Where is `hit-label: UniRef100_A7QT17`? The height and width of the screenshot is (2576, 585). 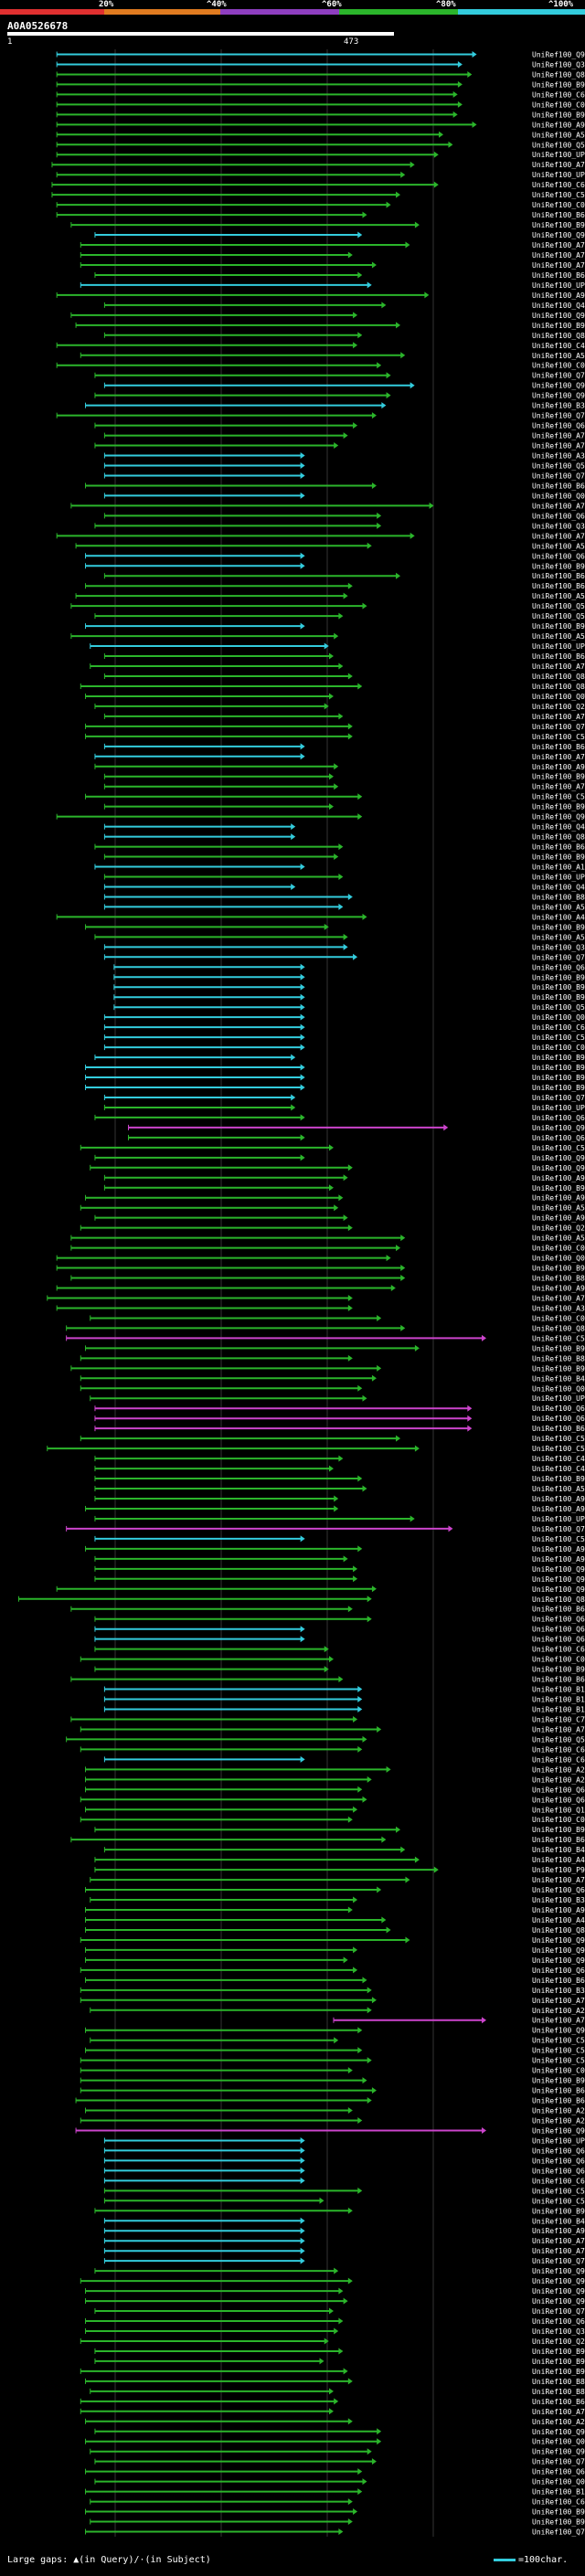 hit-label: UniRef100_A7QT17 is located at coordinates (559, 536).